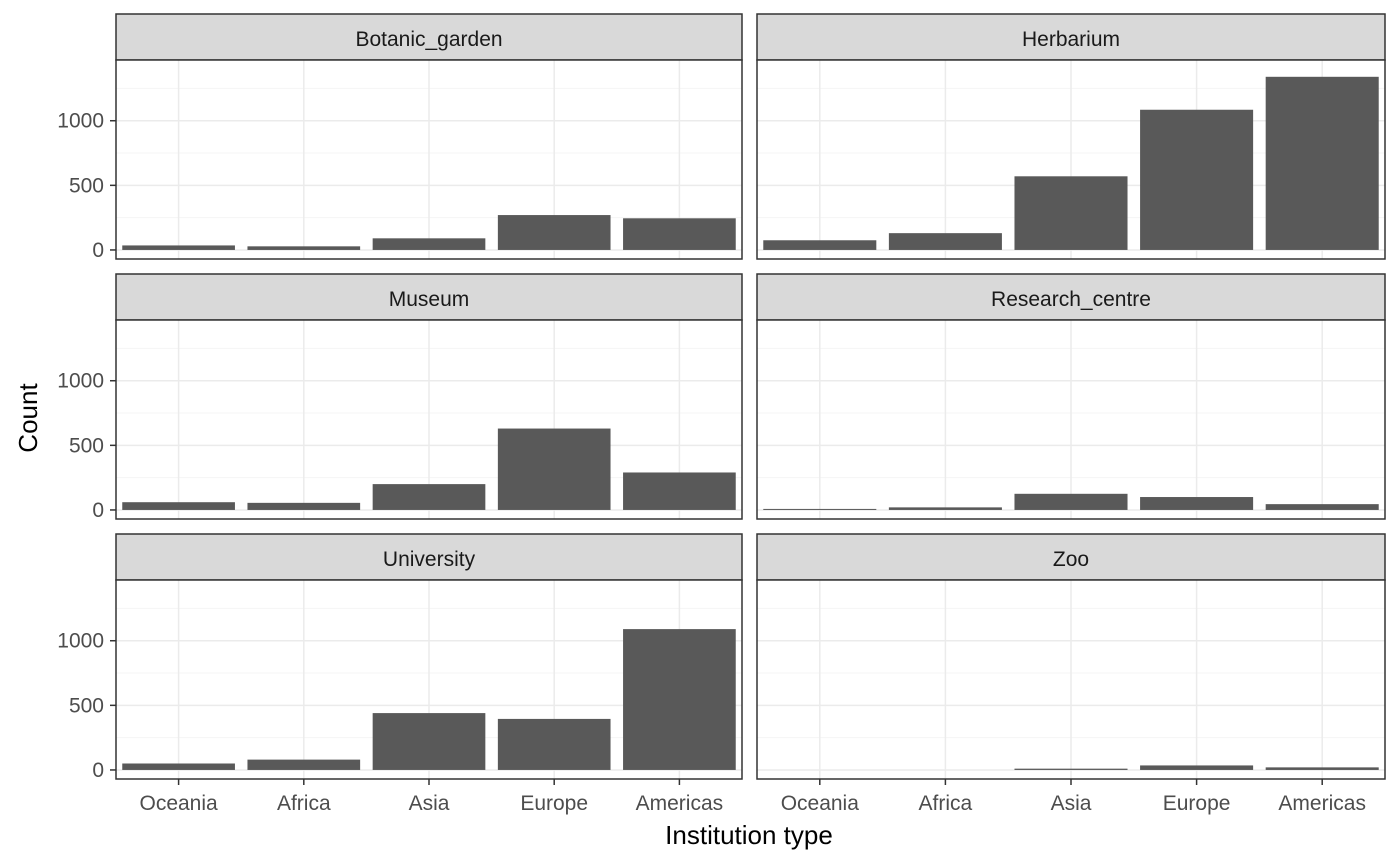 This screenshot has width=1400, height=865. Describe the element at coordinates (554, 232) in the screenshot. I see `bar-botanic-garden-europe` at that location.